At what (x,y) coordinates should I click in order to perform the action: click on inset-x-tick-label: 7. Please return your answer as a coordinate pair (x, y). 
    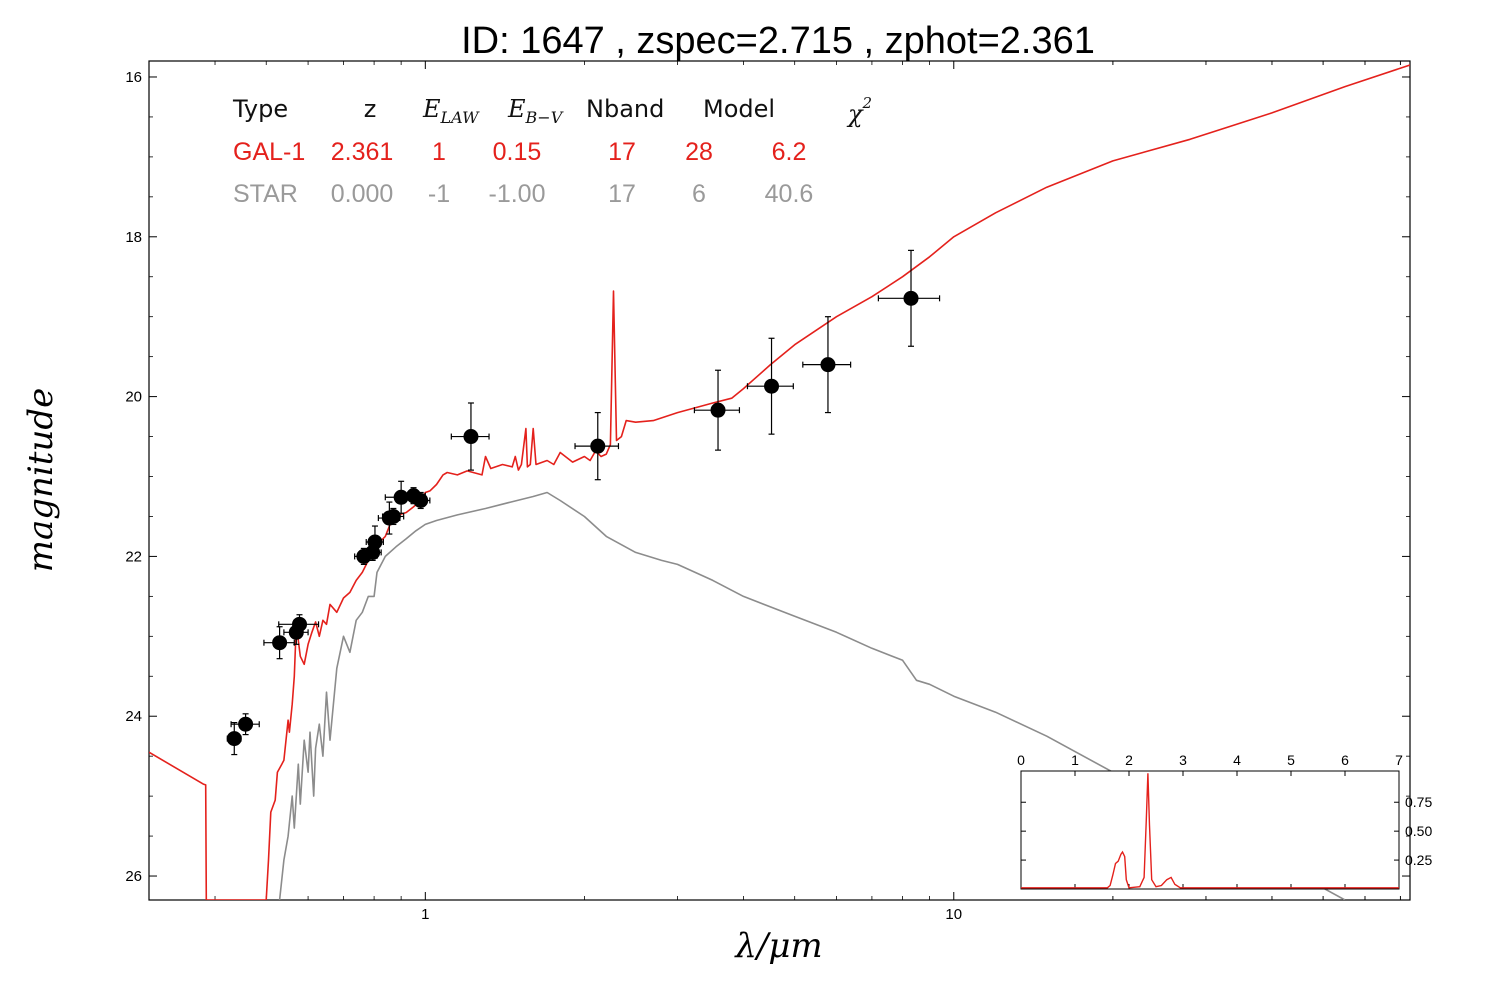
    Looking at the image, I should click on (1399, 760).